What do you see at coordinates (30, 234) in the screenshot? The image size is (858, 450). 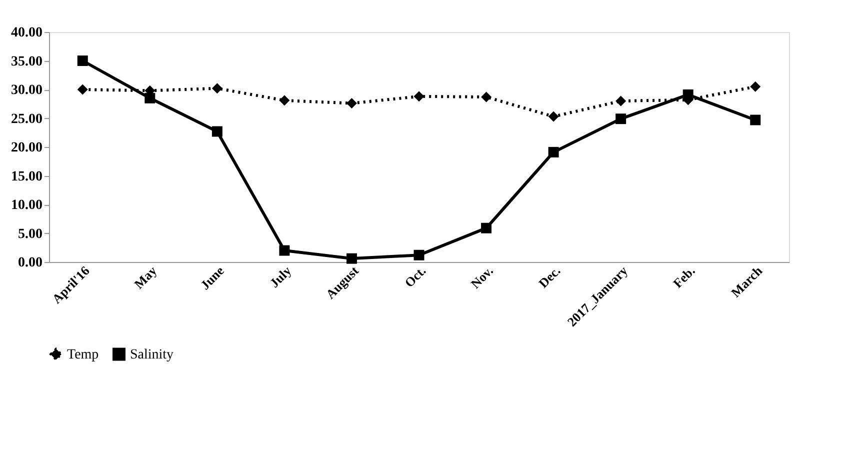 I see `y-tick-label: 5.00` at bounding box center [30, 234].